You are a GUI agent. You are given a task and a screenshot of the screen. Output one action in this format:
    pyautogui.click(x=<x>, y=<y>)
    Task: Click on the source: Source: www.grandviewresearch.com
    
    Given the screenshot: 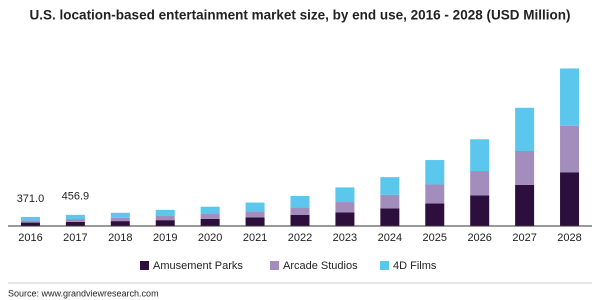 What is the action you would take?
    pyautogui.click(x=83, y=293)
    